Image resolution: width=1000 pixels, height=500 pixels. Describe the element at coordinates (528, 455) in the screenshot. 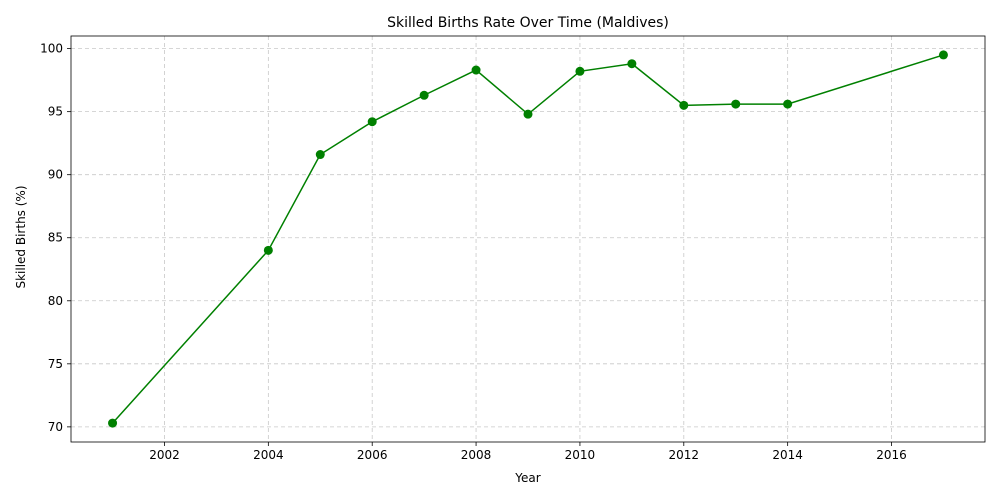

I see `x-tick-labels: 2002 2004 2006 2008 2010 2012 2014 2016` at that location.